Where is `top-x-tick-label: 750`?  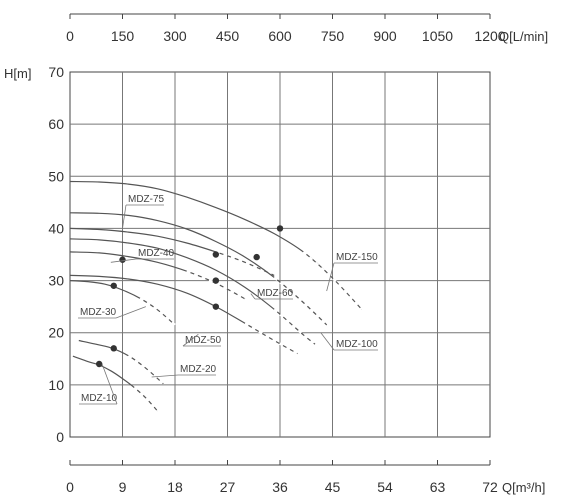
top-x-tick-label: 750 is located at coordinates (333, 36).